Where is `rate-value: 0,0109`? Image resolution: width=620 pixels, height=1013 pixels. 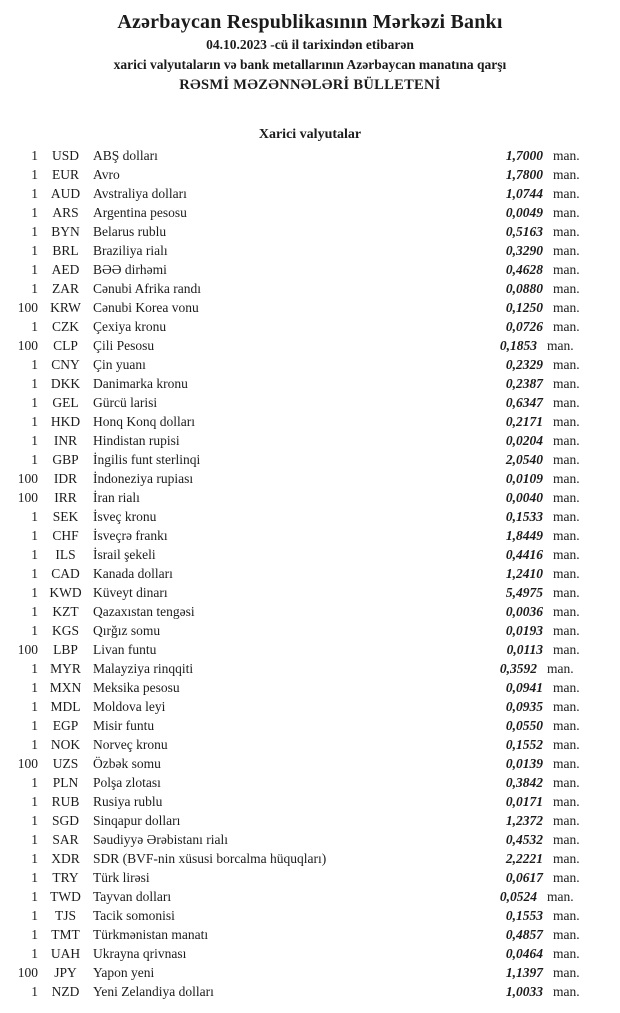 rate-value: 0,0109 is located at coordinates (524, 478).